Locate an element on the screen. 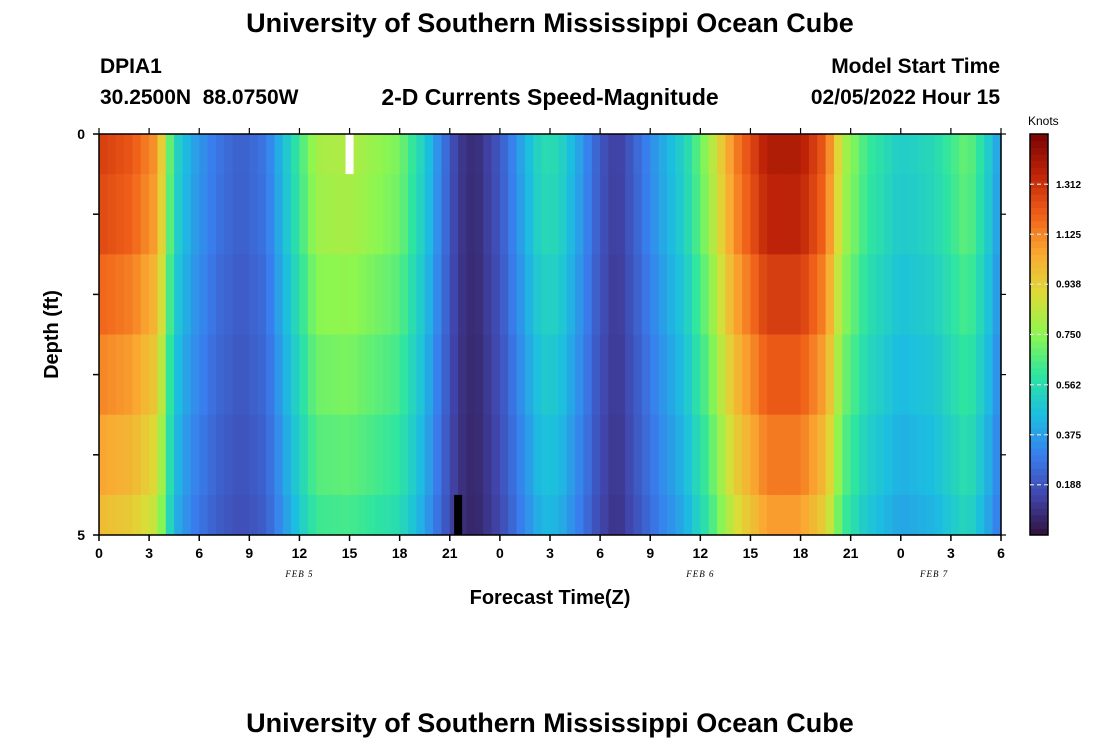 The image size is (1100, 750). x-date-label: FEB 7 is located at coordinates (933, 574).